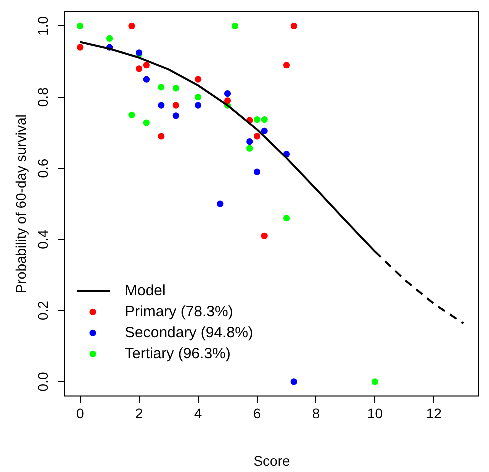 The image size is (489, 472). Describe the element at coordinates (179, 311) in the screenshot. I see `legend-label: Primary (78.3%)` at that location.